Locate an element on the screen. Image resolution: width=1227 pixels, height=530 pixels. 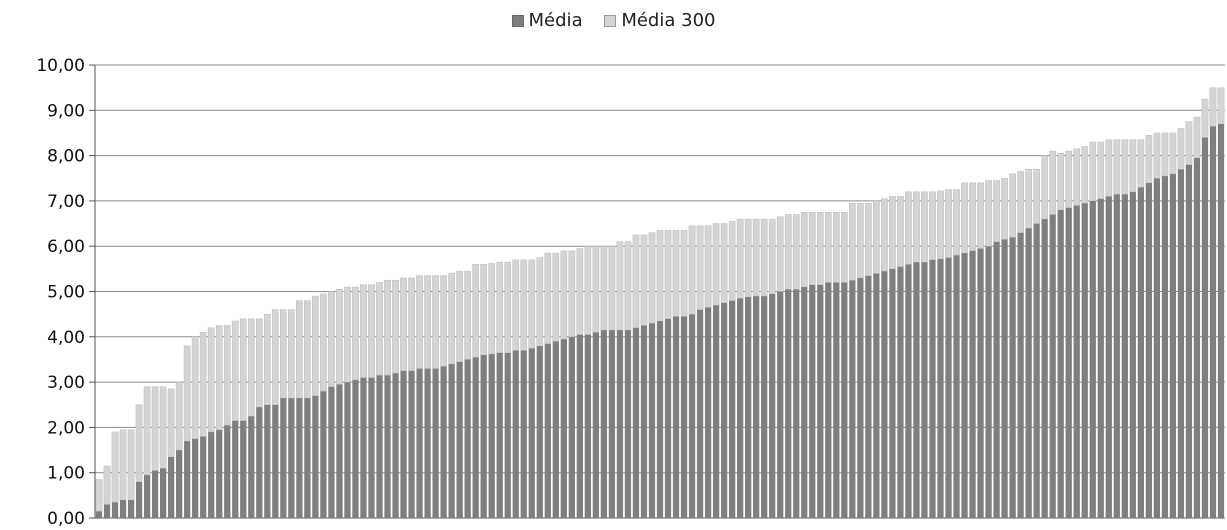
chart-legend: Média Média 300 is located at coordinates (613, 21).